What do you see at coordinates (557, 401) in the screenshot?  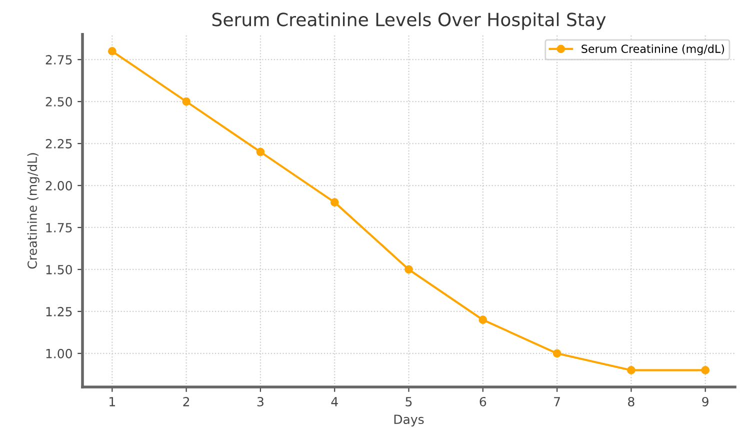 I see `x-tick-label: 7` at bounding box center [557, 401].